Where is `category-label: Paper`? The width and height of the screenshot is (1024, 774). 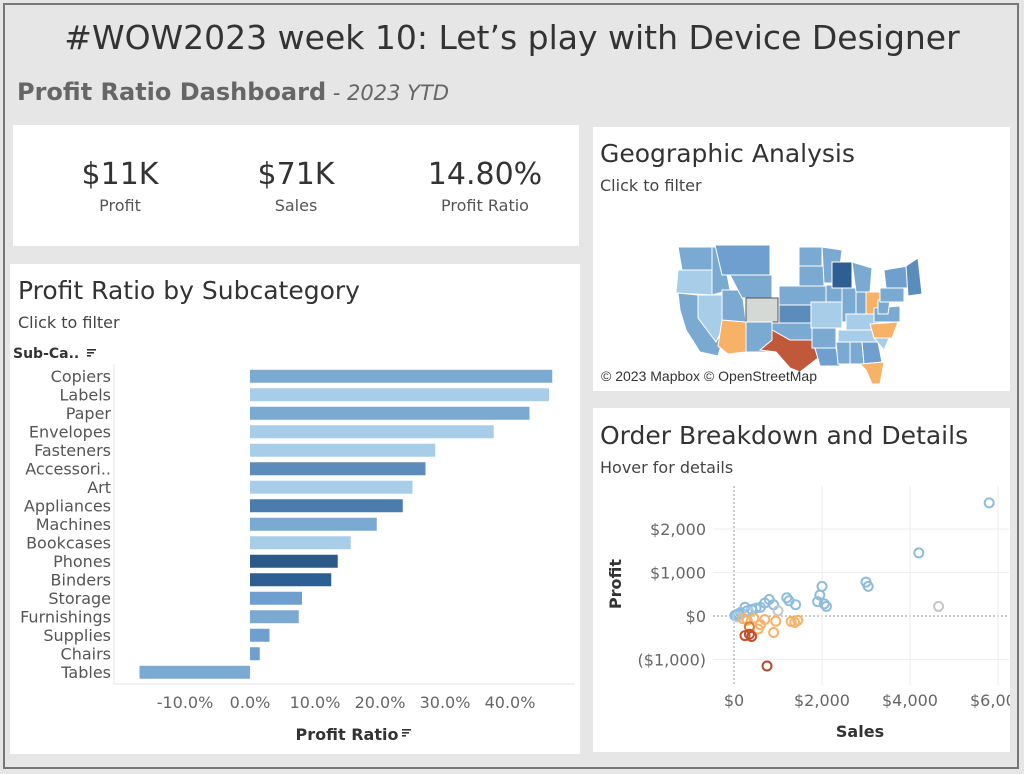 category-label: Paper is located at coordinates (89, 413).